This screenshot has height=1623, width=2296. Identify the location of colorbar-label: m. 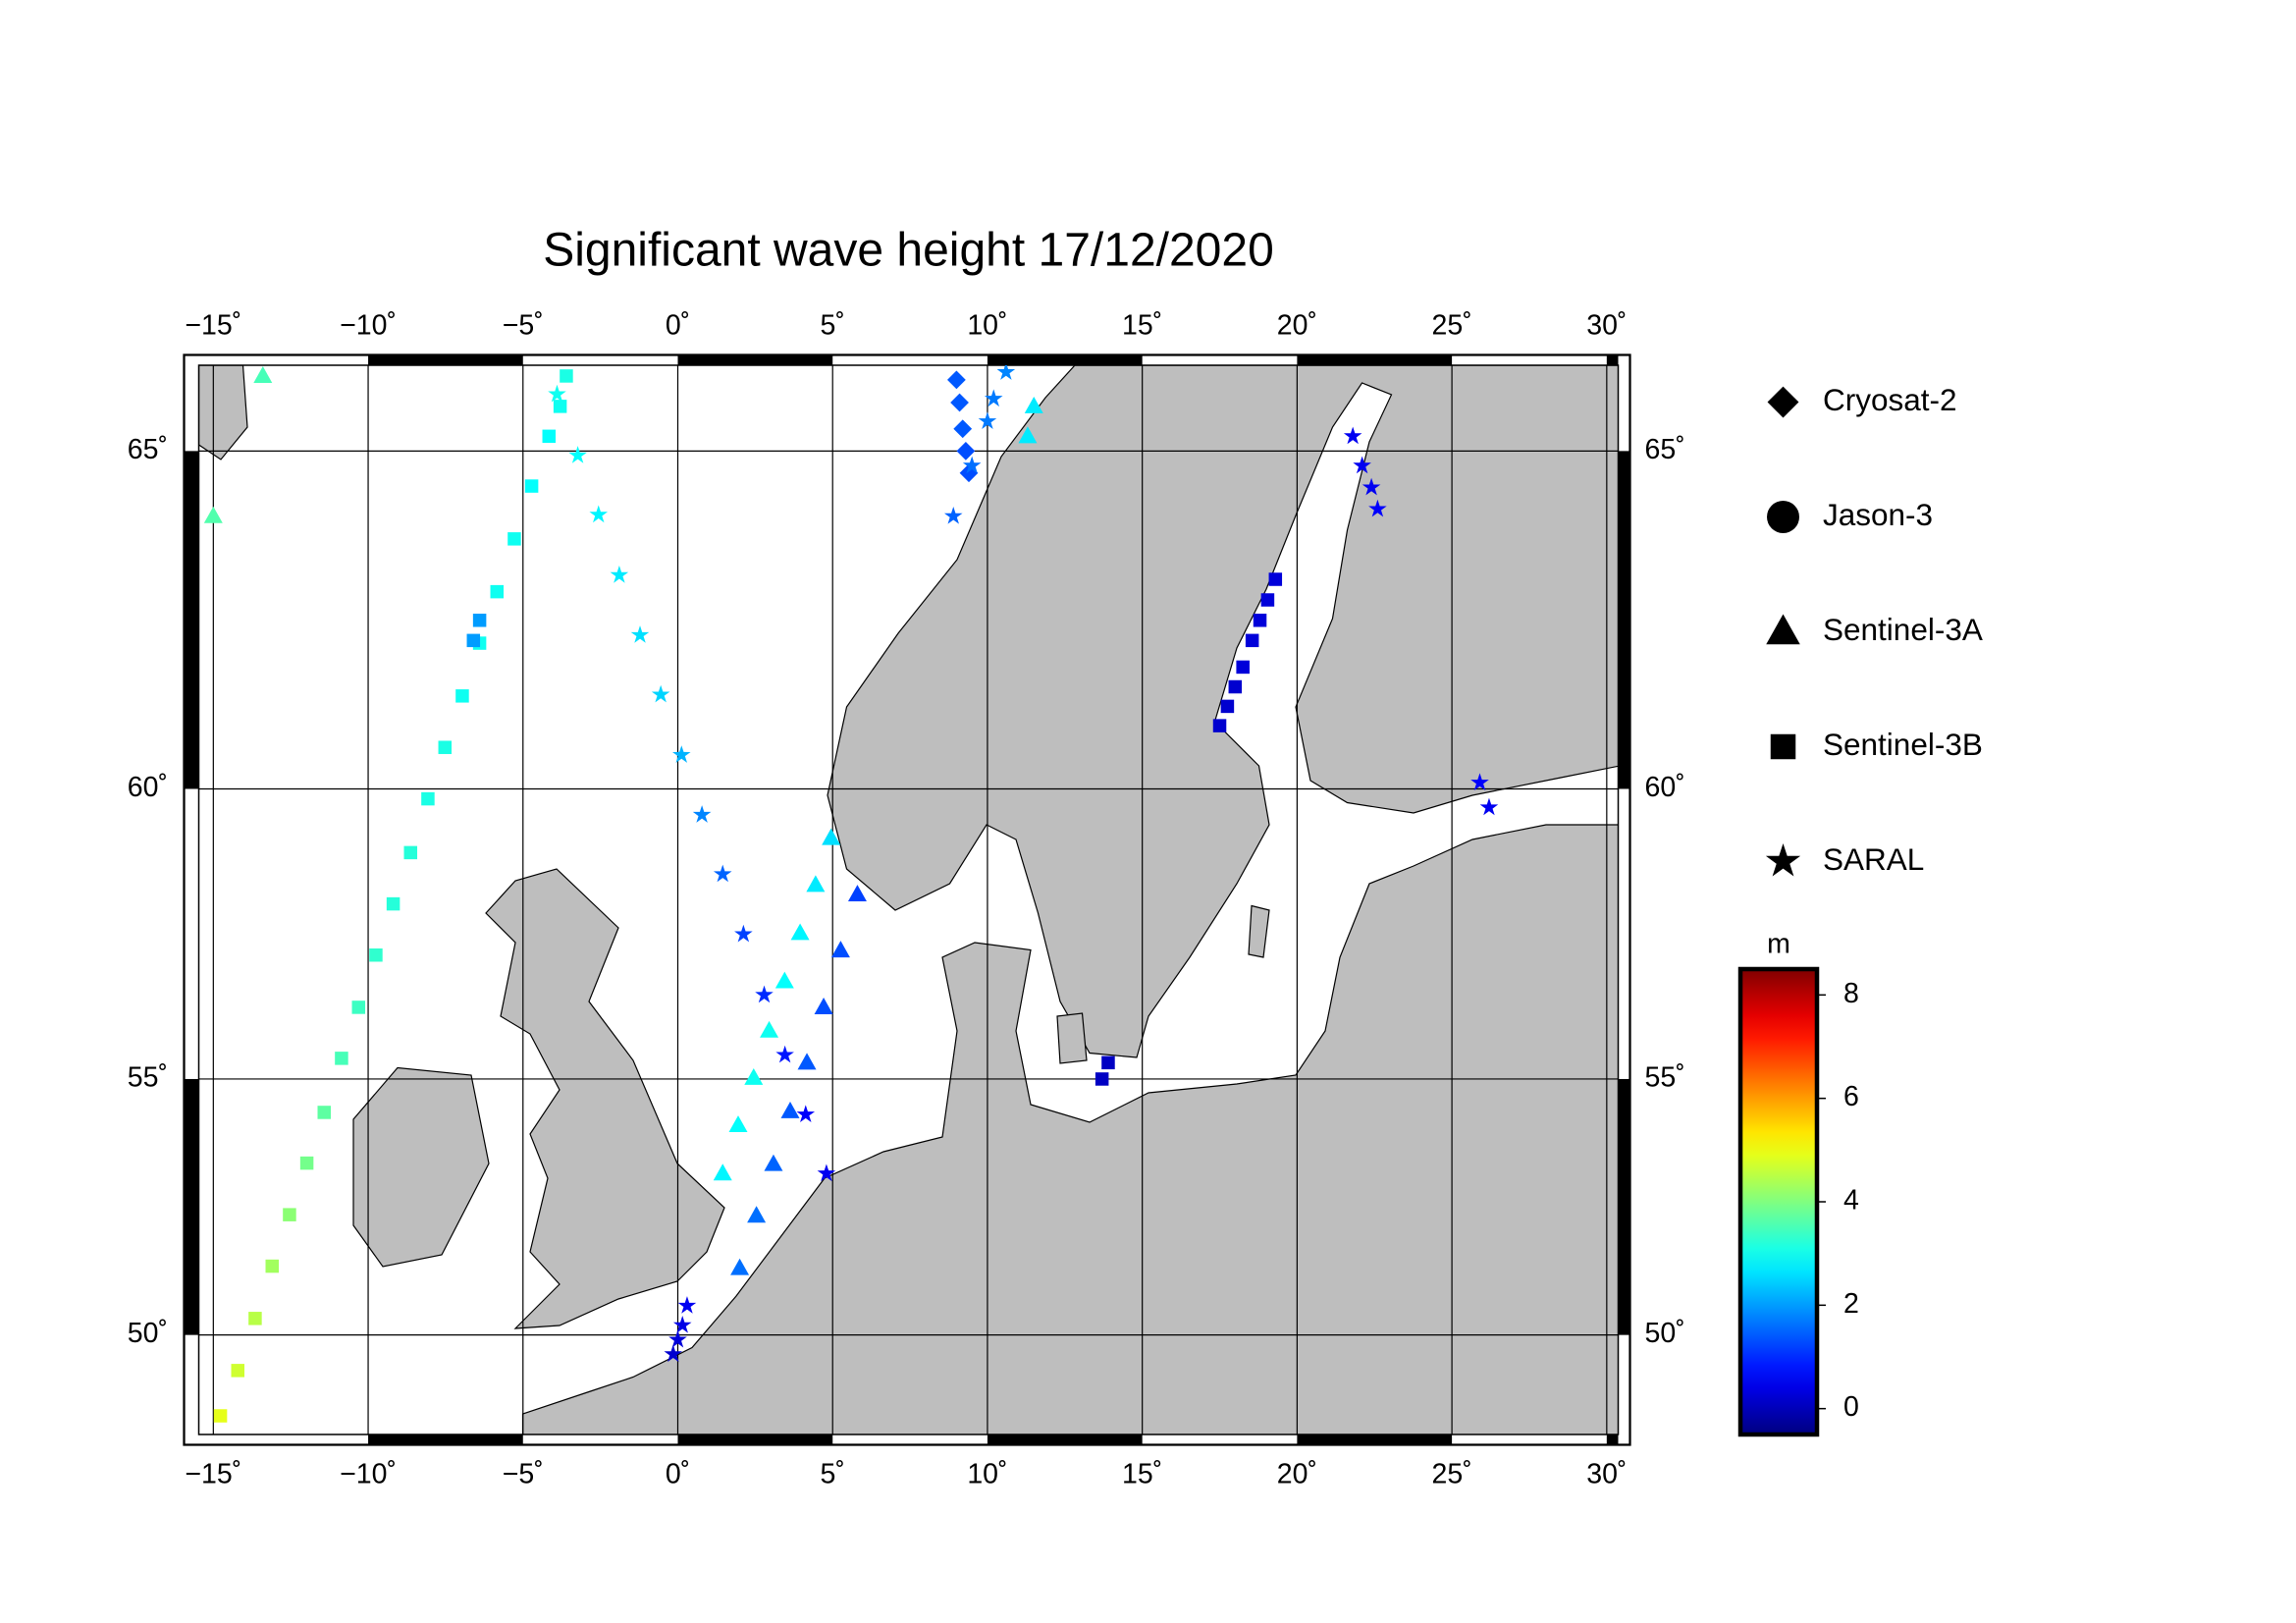
(1778, 944).